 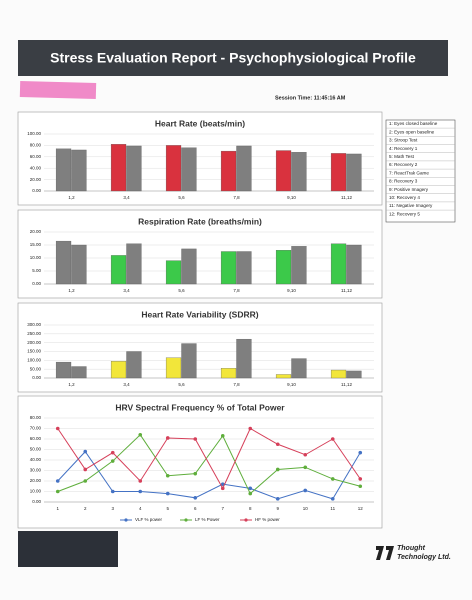 I want to click on y-tick-label: 150.00, so click(x=34, y=351).